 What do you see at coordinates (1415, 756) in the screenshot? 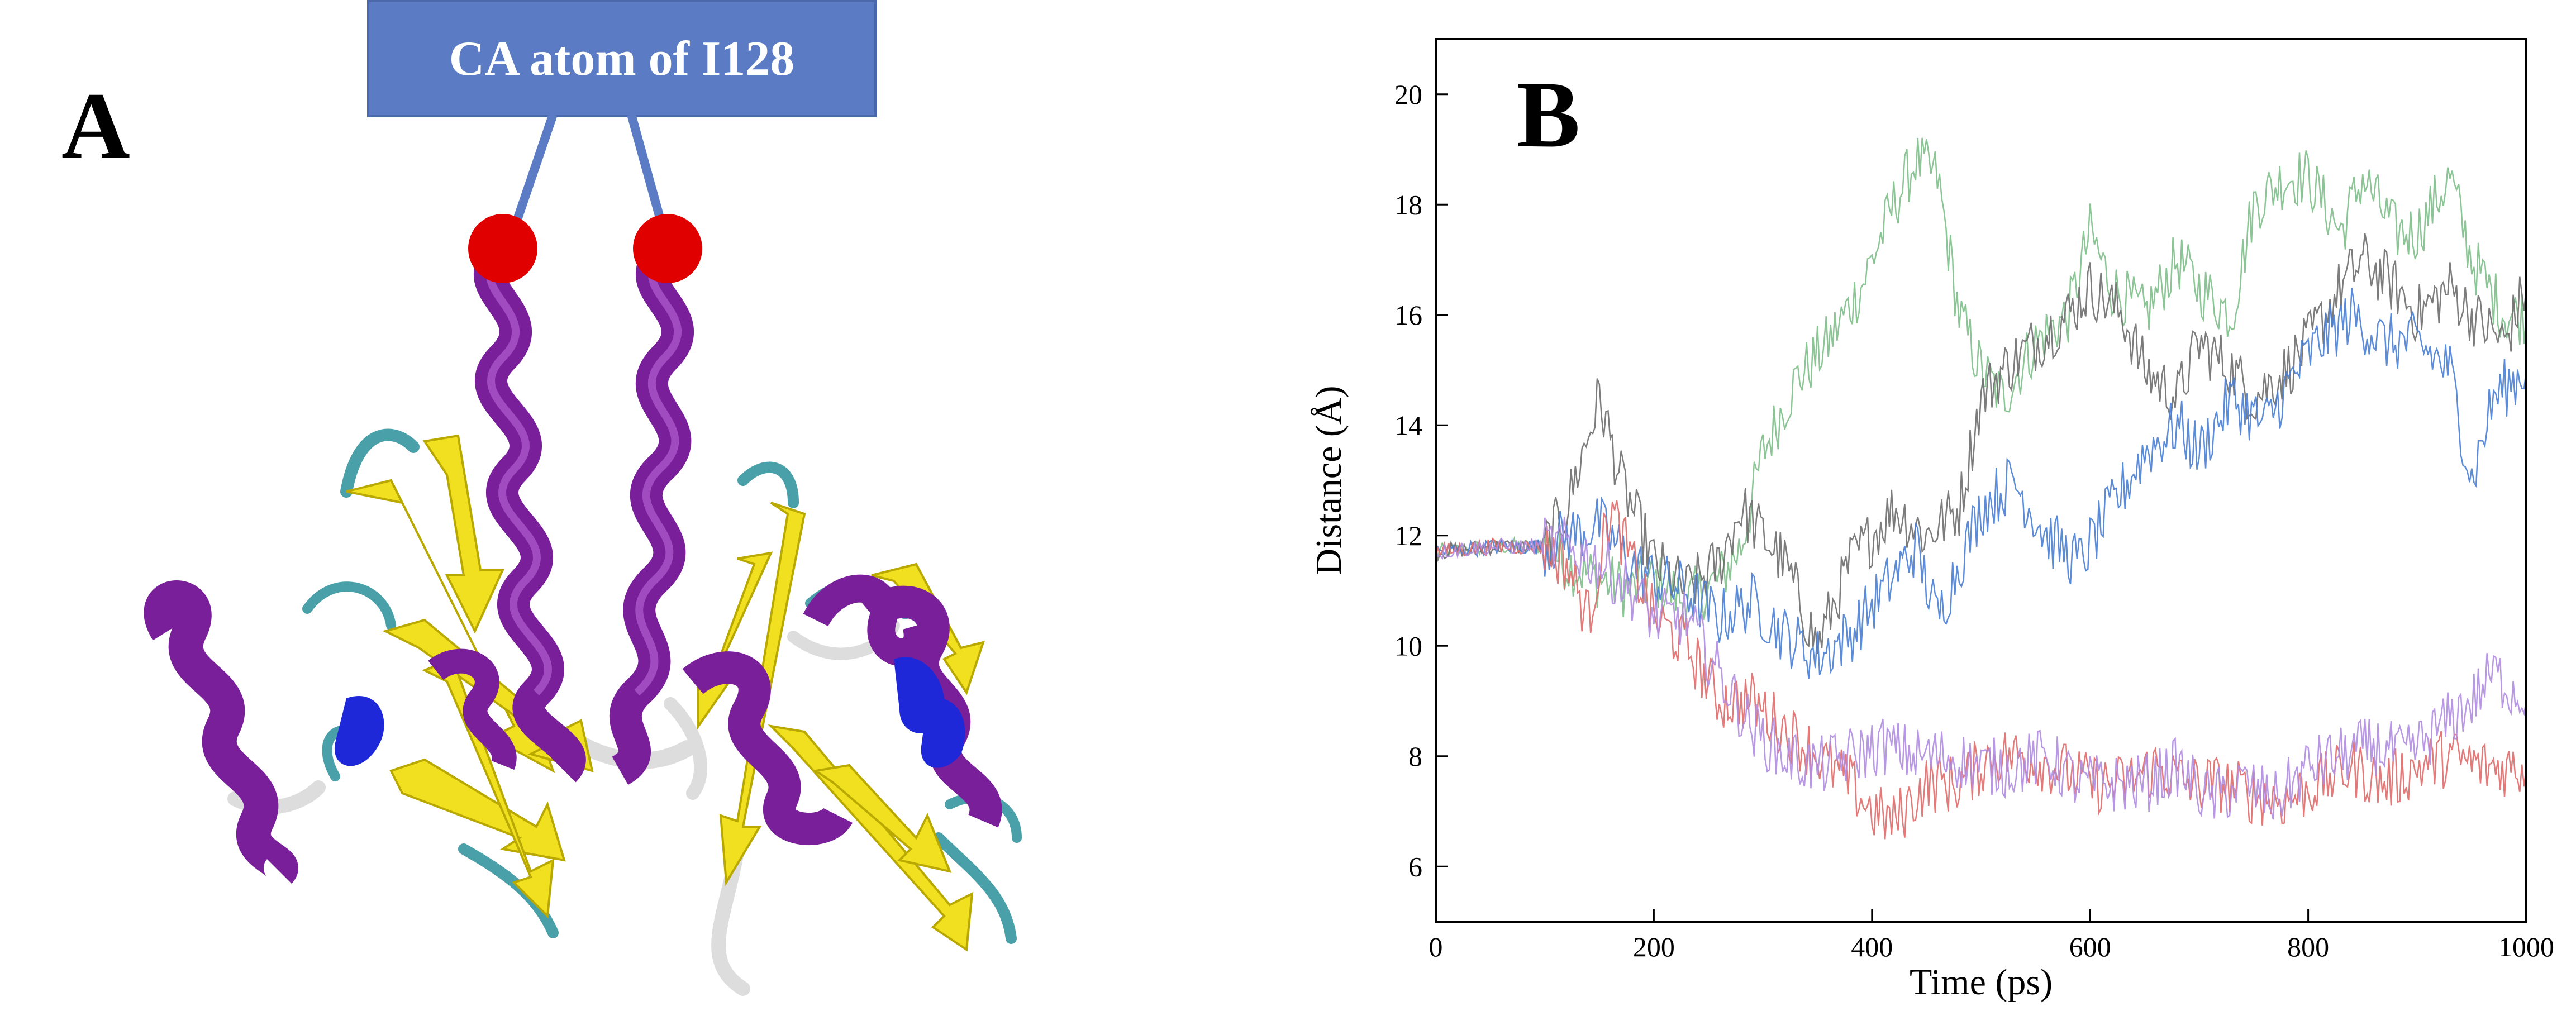
I see `y-tick-label: 8` at bounding box center [1415, 756].